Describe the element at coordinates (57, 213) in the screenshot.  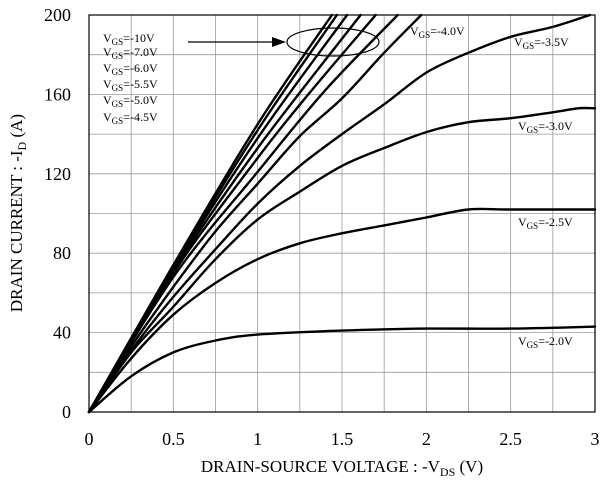
I see `y-tick-labels: 0 40 80 120 160 200` at that location.